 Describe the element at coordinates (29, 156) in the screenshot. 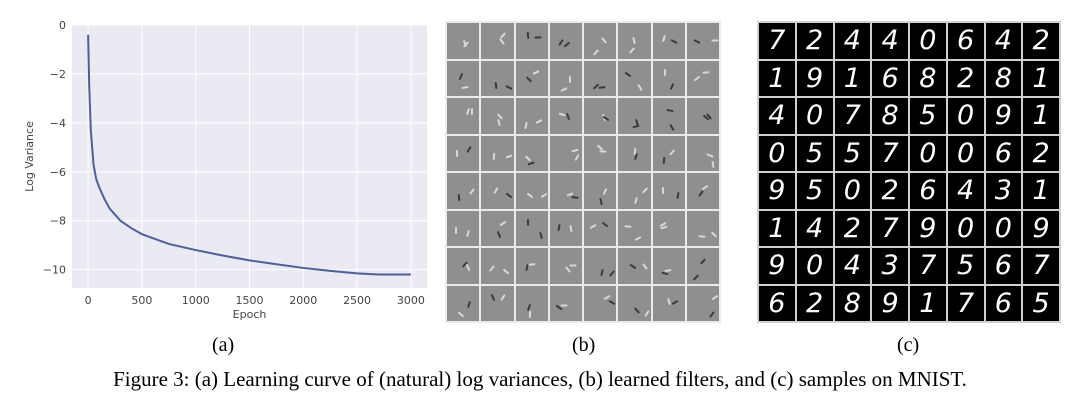

I see `y-axis-label: Log Variance` at that location.